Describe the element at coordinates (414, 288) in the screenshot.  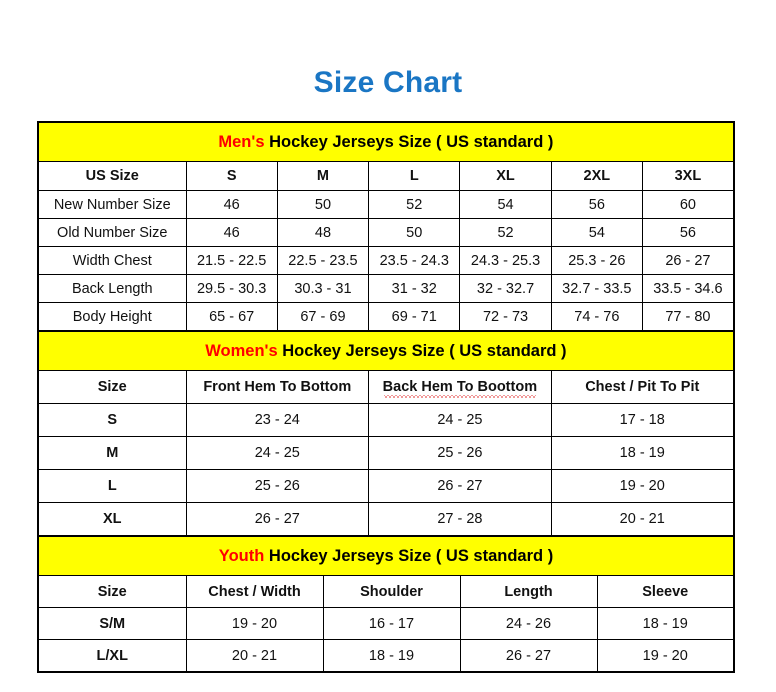
I see `table-cell: 31 - 32` at that location.